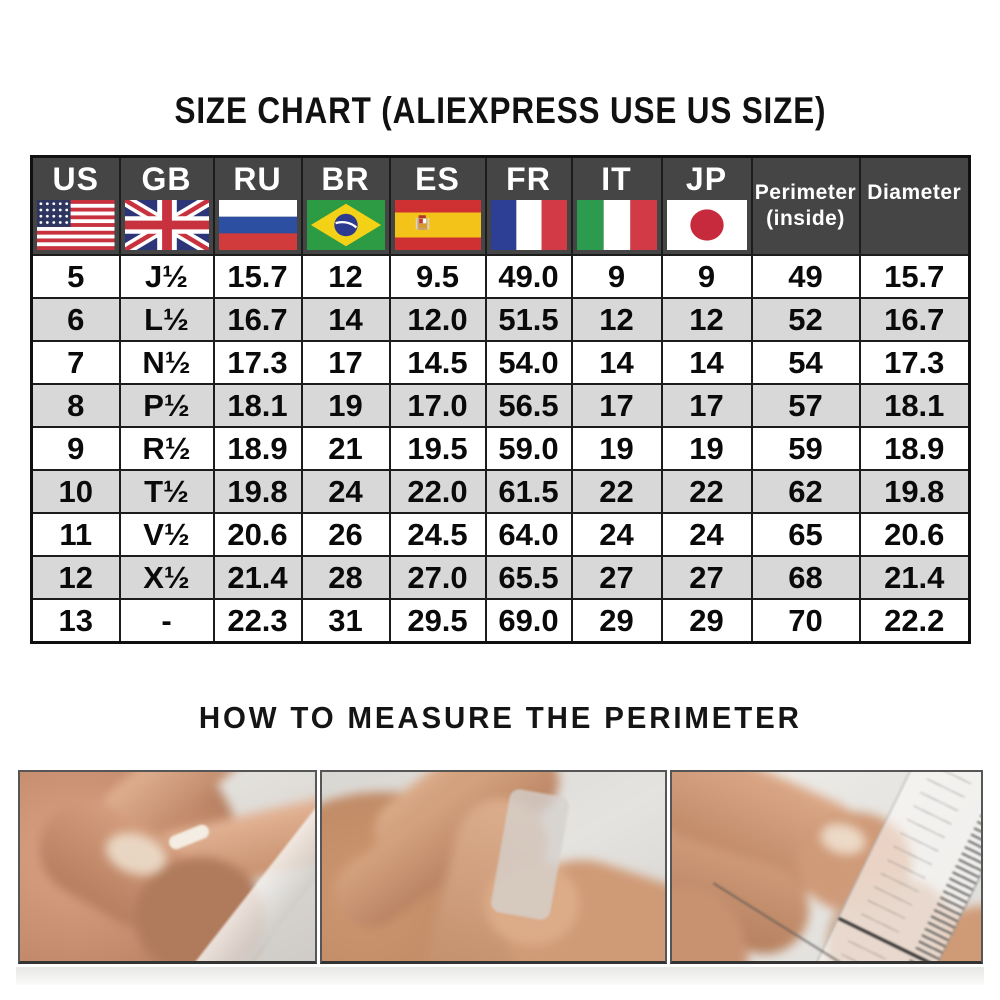 Image resolution: width=1000 pixels, height=1000 pixels. I want to click on size-cell: 9.5, so click(437, 276).